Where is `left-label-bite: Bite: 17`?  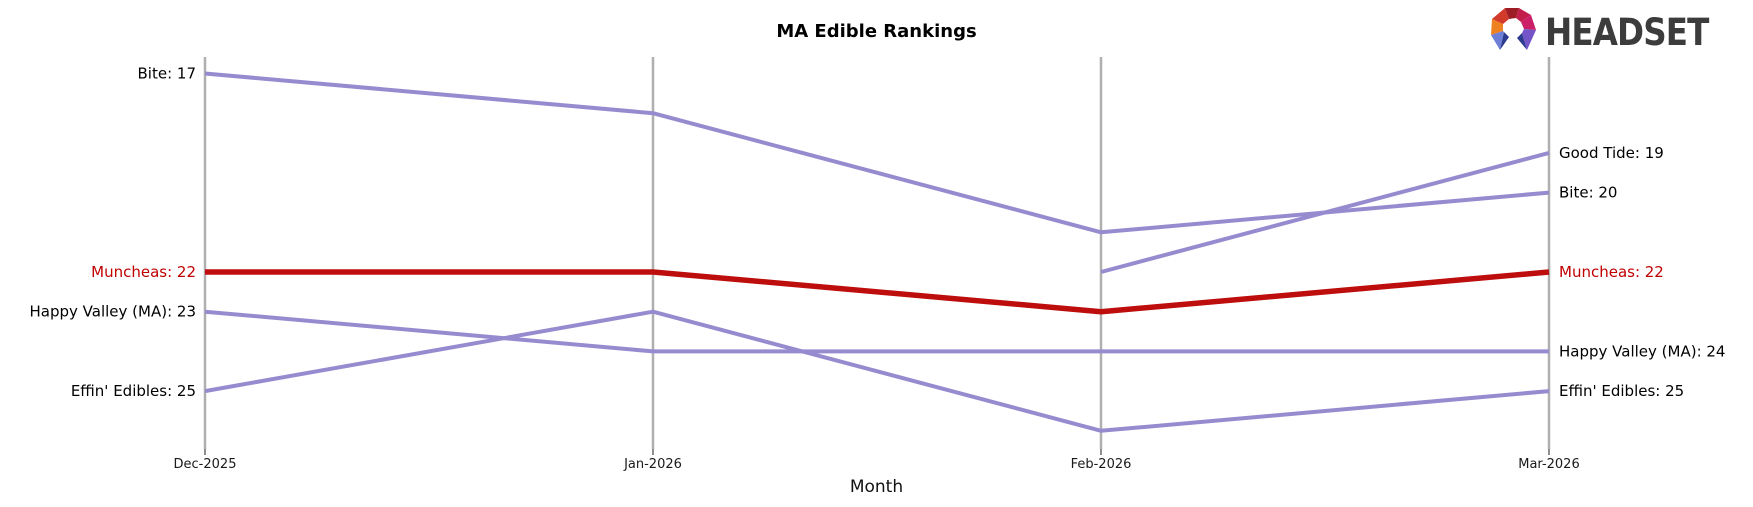 left-label-bite: Bite: 17 is located at coordinates (167, 74).